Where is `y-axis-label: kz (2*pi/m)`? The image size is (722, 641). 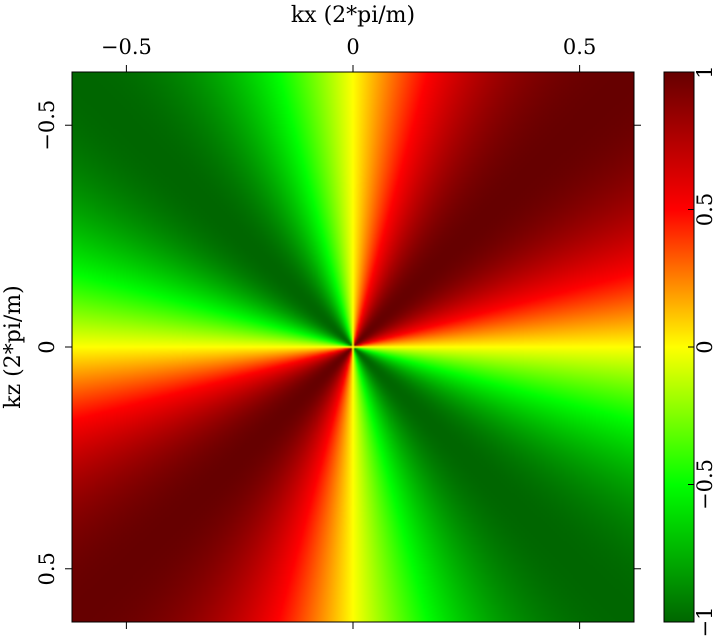 y-axis-label: kz (2*pi/m) is located at coordinates (13, 346).